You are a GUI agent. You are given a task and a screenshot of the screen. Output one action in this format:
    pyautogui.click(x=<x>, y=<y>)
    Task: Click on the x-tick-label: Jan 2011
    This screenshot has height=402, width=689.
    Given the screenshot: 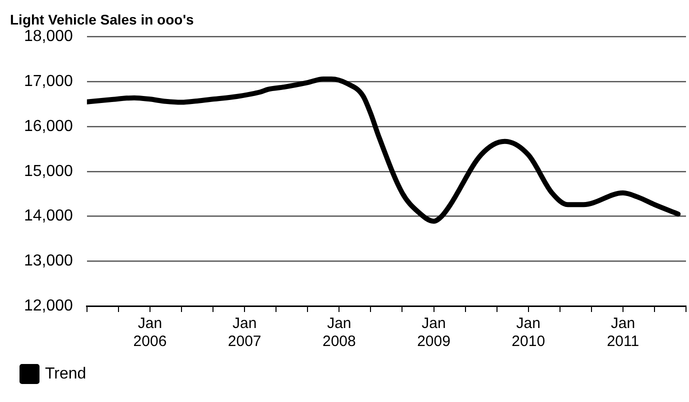 What is the action you would take?
    pyautogui.click(x=623, y=332)
    